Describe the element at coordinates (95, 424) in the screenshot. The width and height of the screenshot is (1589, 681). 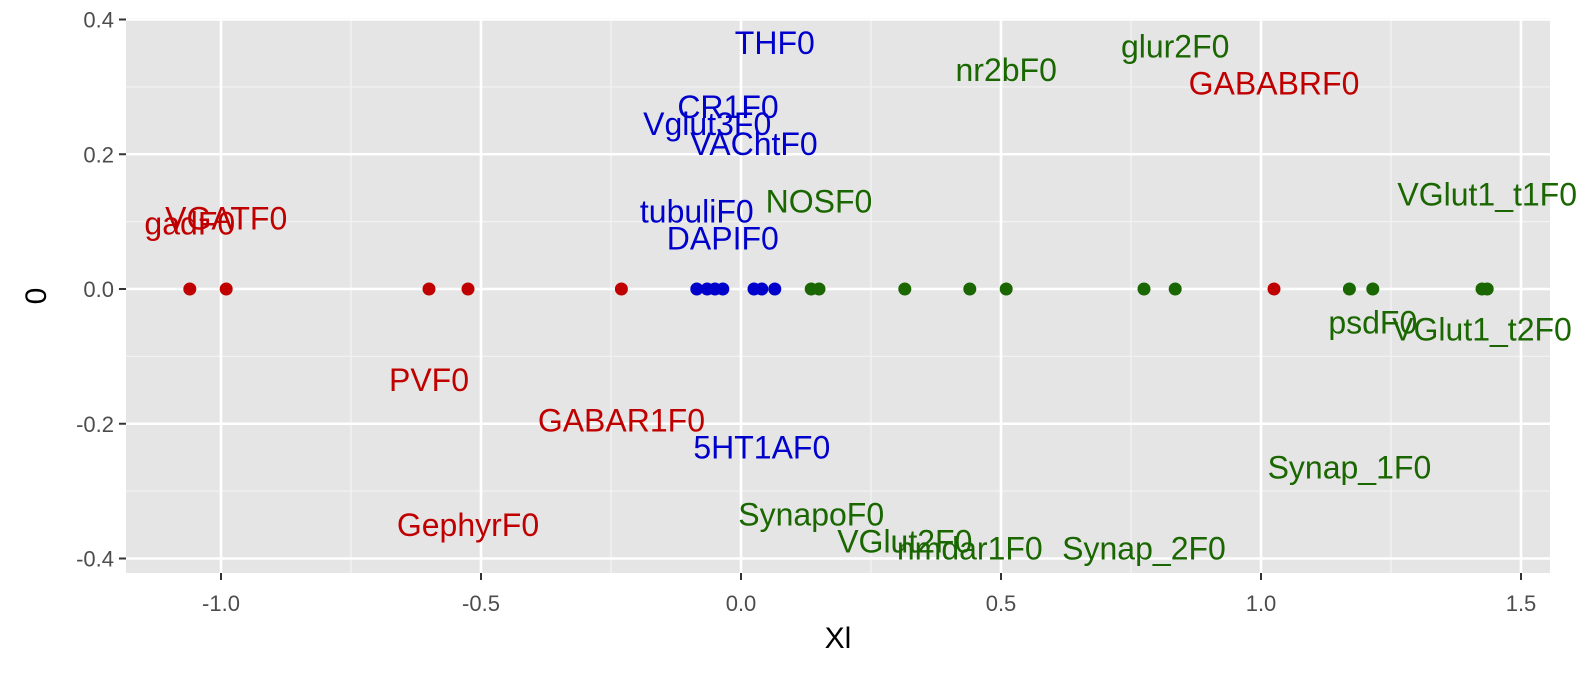
I see `y-tick-label: -0.2` at that location.